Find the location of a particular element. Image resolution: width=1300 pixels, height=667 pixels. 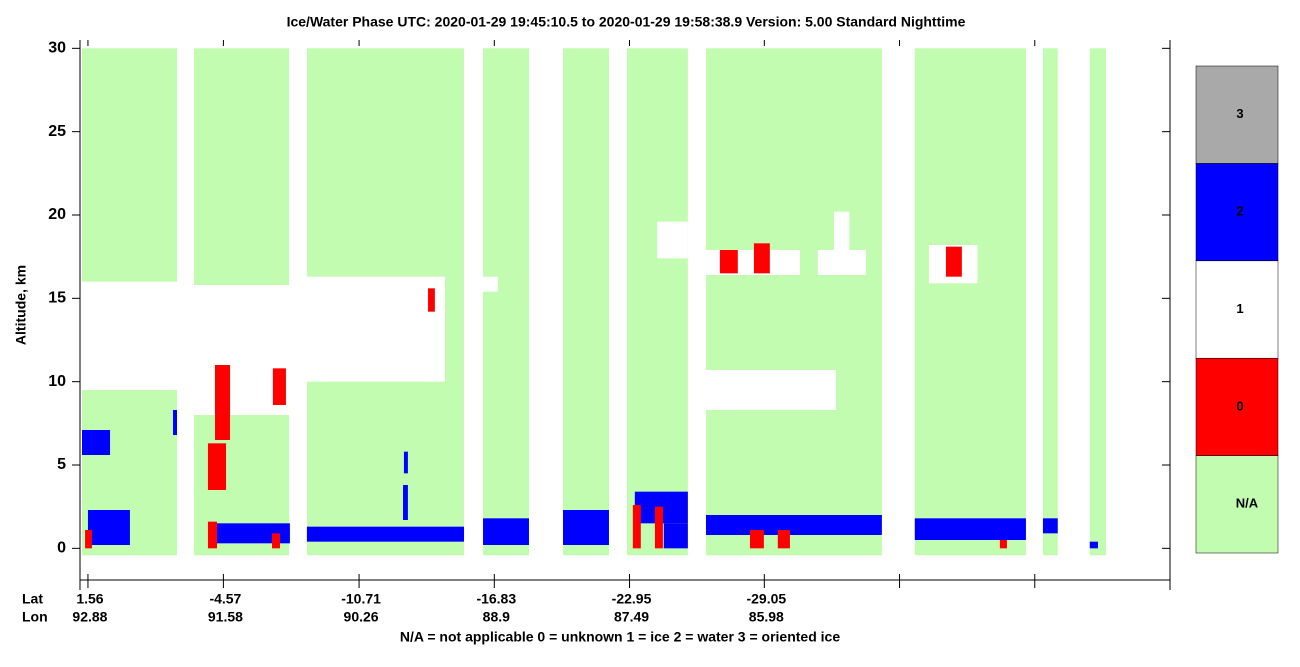

y-tick-label: 0 is located at coordinates (61, 548).